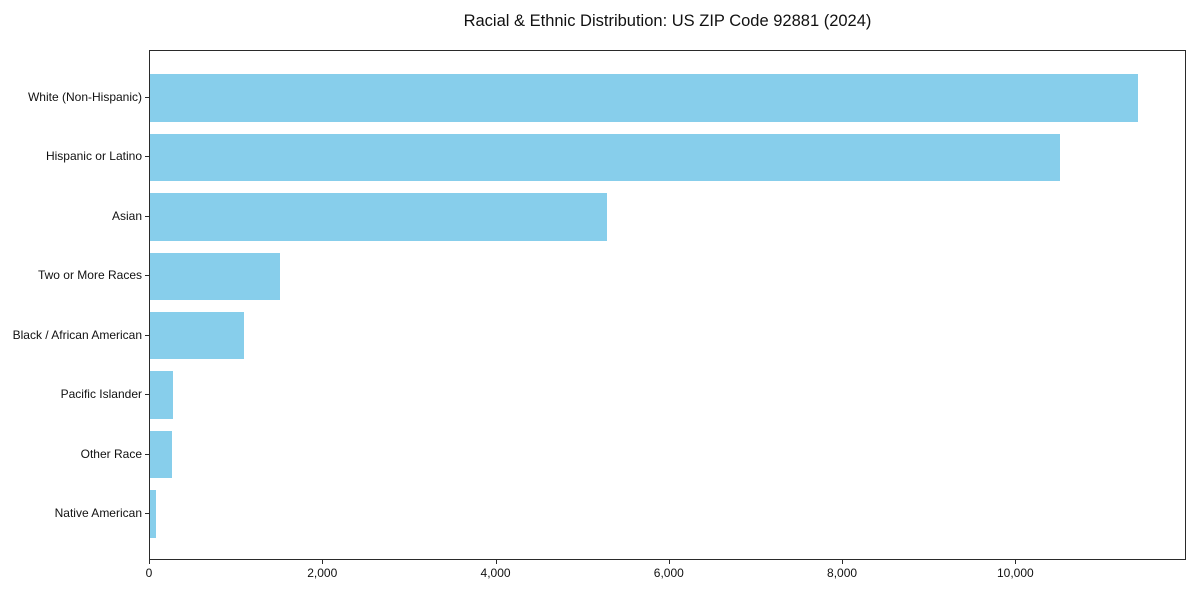 The image size is (1200, 600). Describe the element at coordinates (93, 156) in the screenshot. I see `y-tick-label: Hispanic or Latino` at that location.